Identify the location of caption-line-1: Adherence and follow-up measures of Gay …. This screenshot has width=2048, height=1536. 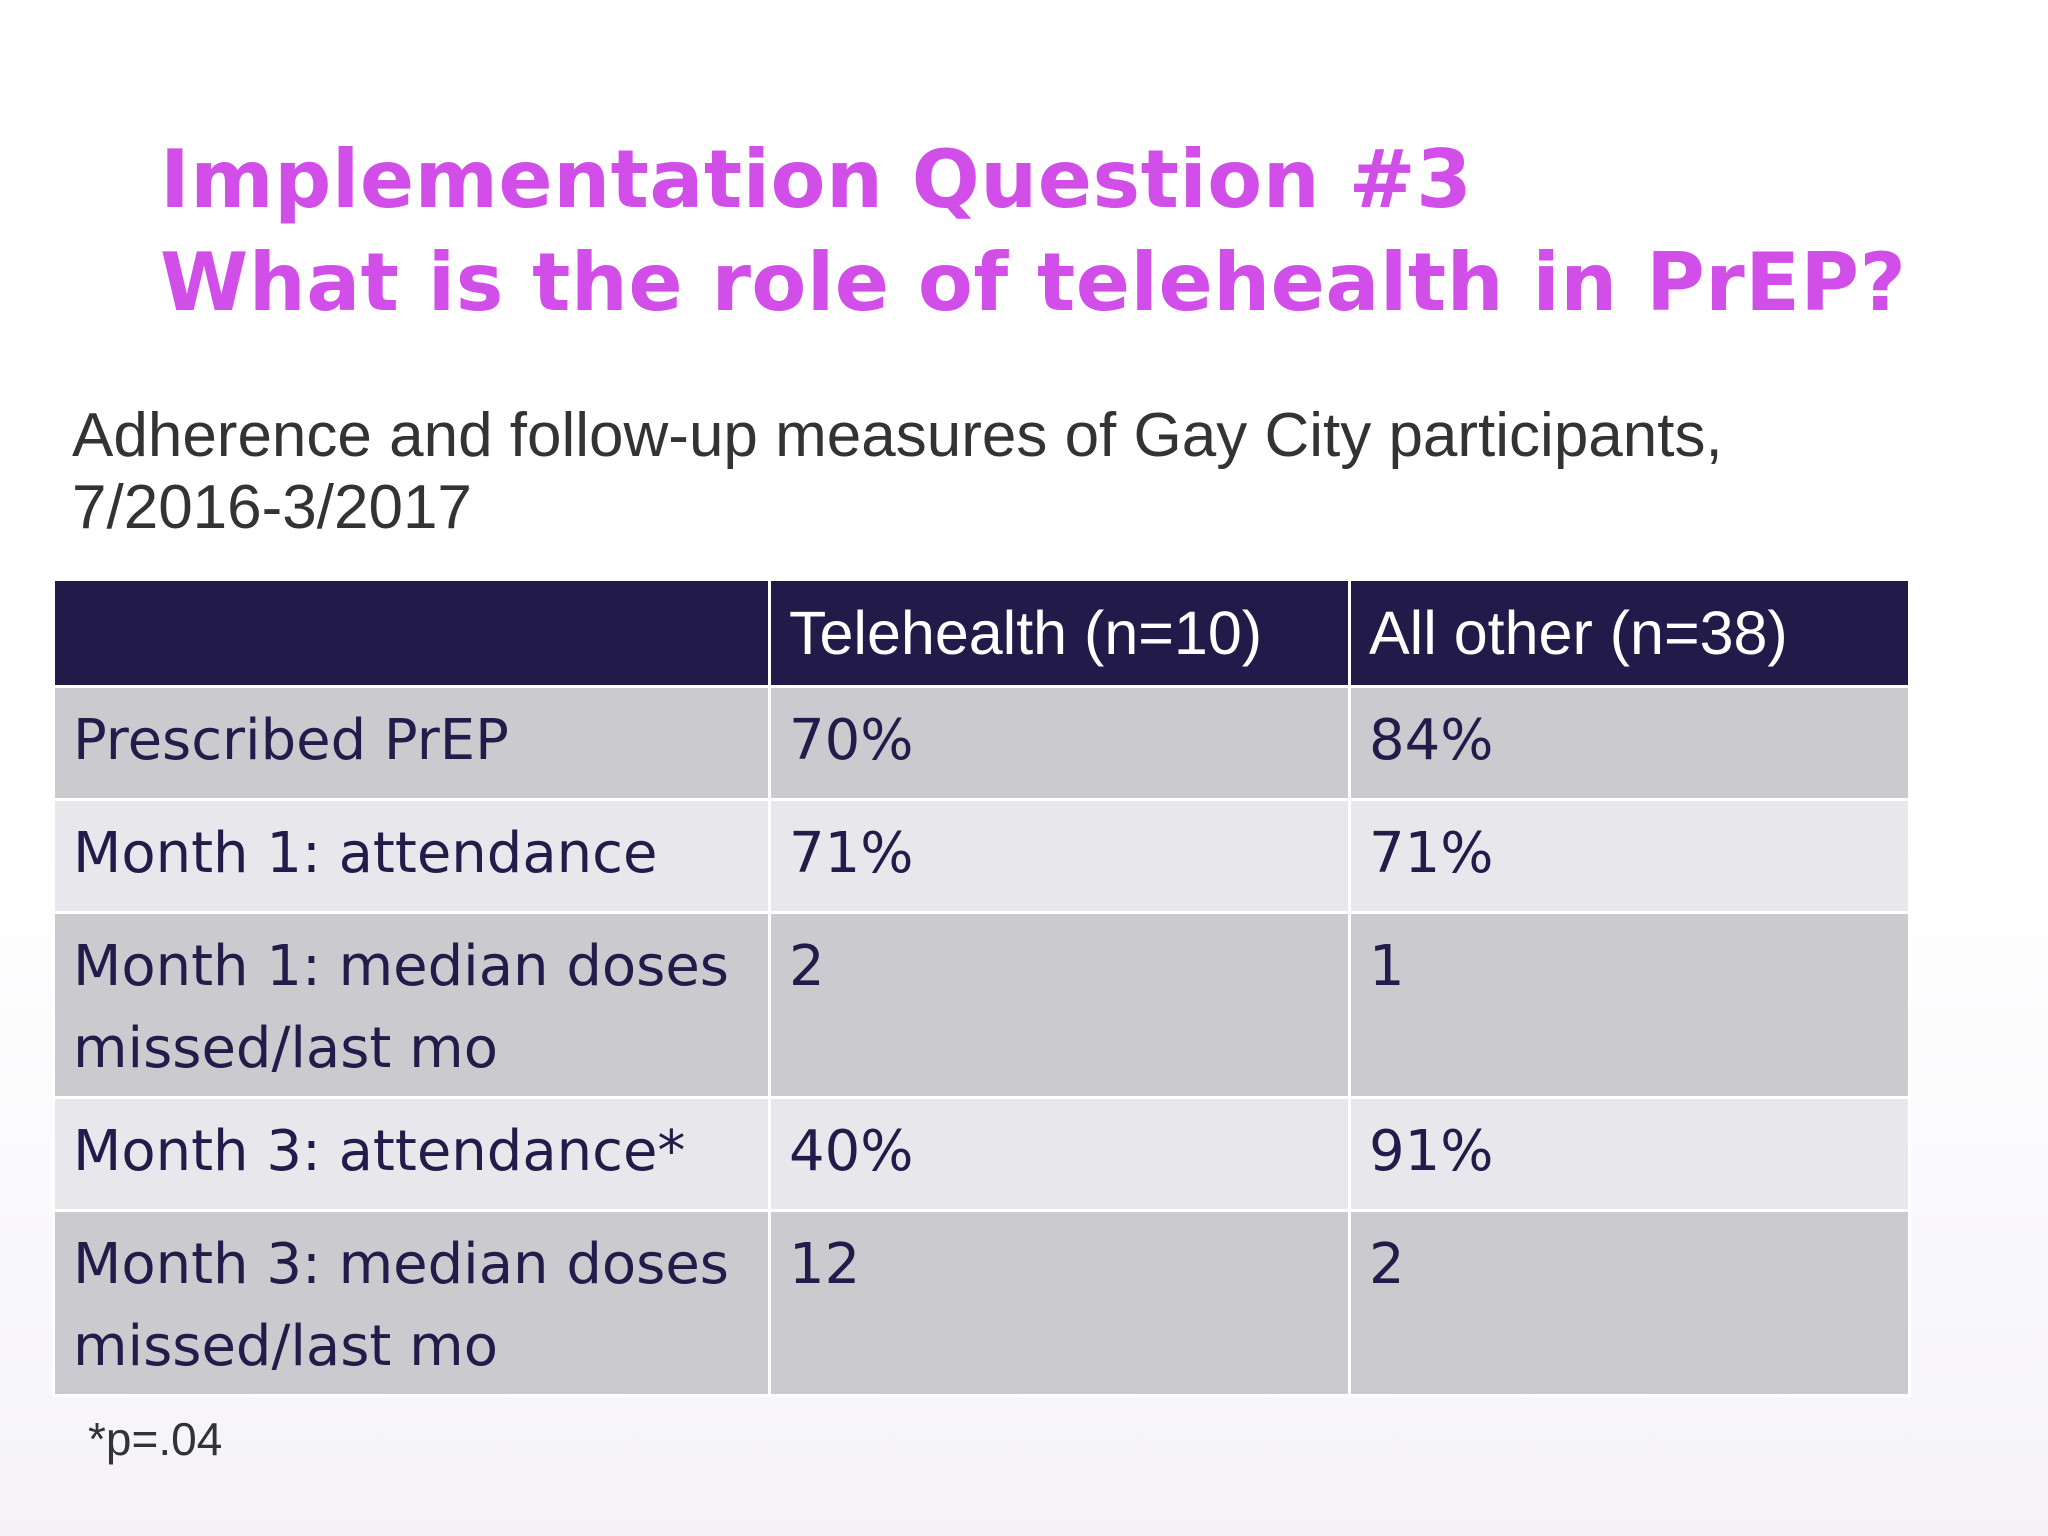
(897, 435).